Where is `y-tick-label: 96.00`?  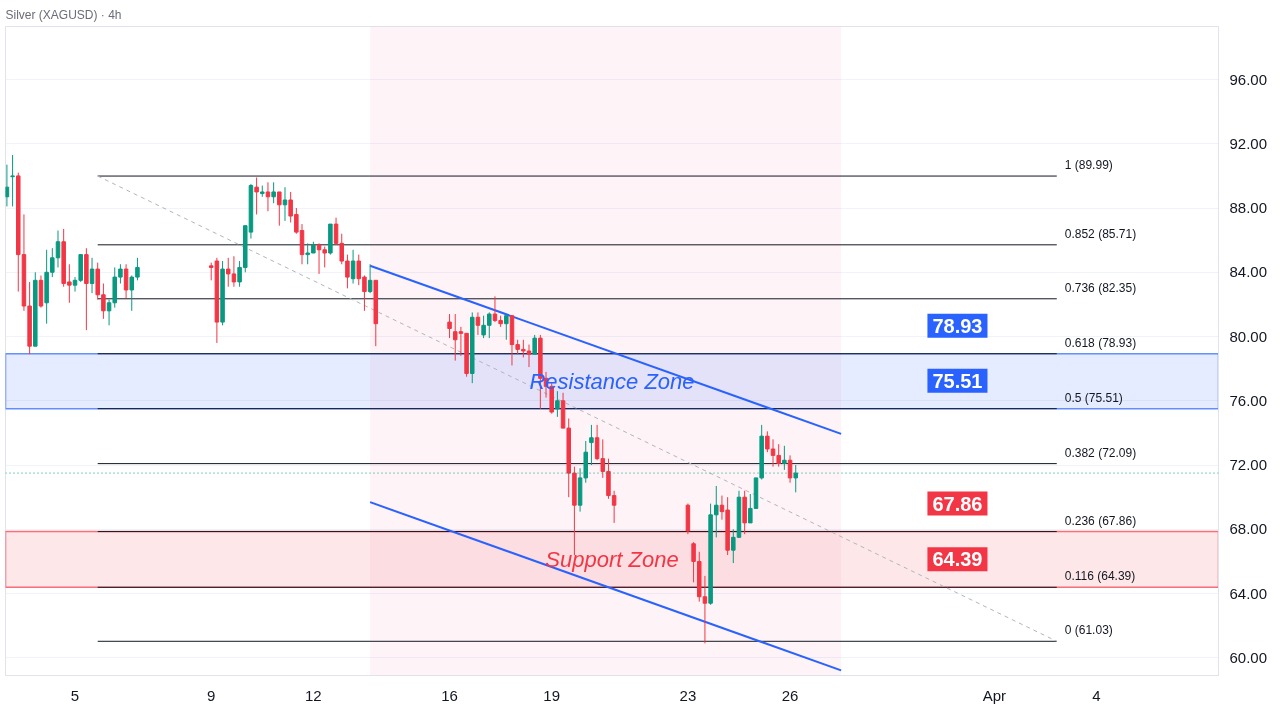 y-tick-label: 96.00 is located at coordinates (1248, 79).